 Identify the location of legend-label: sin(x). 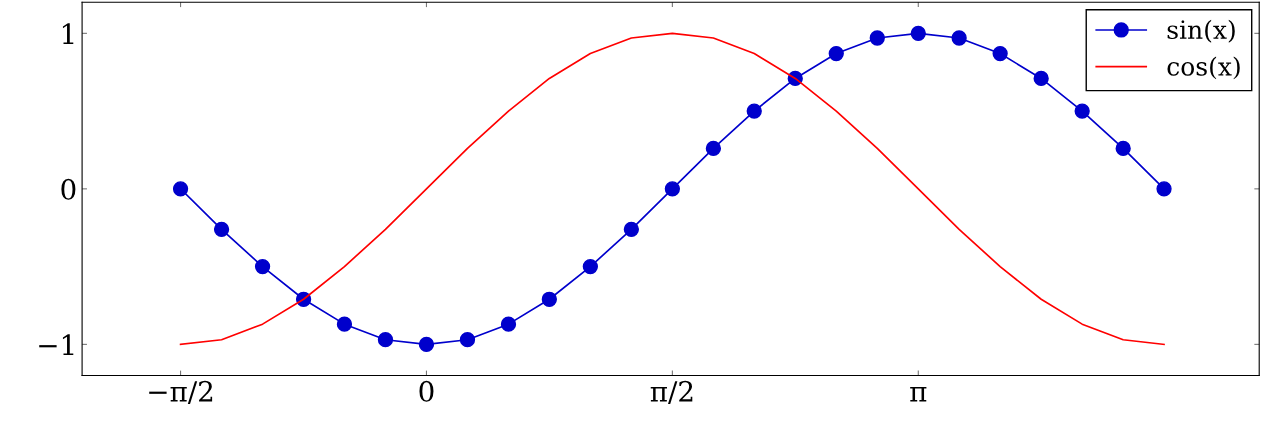
(1201, 31).